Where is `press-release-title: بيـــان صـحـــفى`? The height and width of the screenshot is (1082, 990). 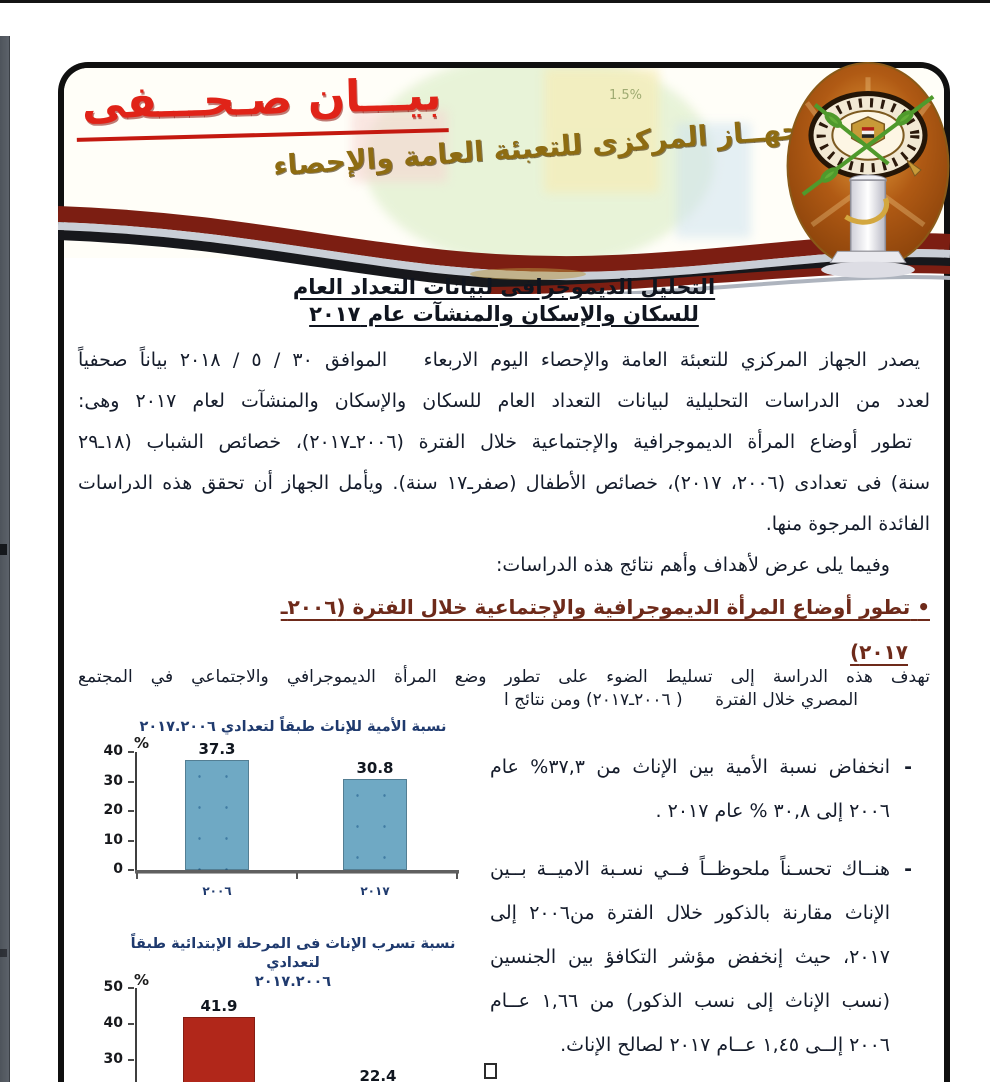 press-release-title: بيـــان صـحـــفى is located at coordinates (262, 105).